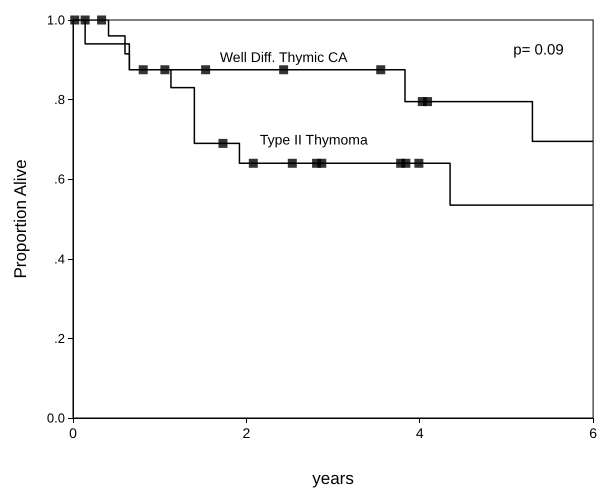  I want to click on y-tick-label: .2, so click(59, 338).